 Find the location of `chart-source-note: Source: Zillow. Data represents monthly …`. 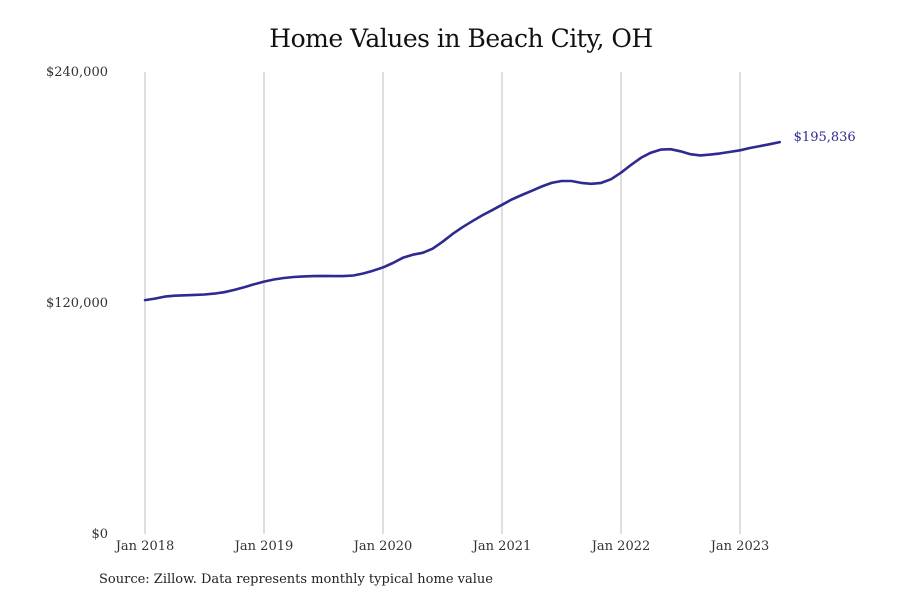

chart-source-note: Source: Zillow. Data represents monthly … is located at coordinates (296, 579).